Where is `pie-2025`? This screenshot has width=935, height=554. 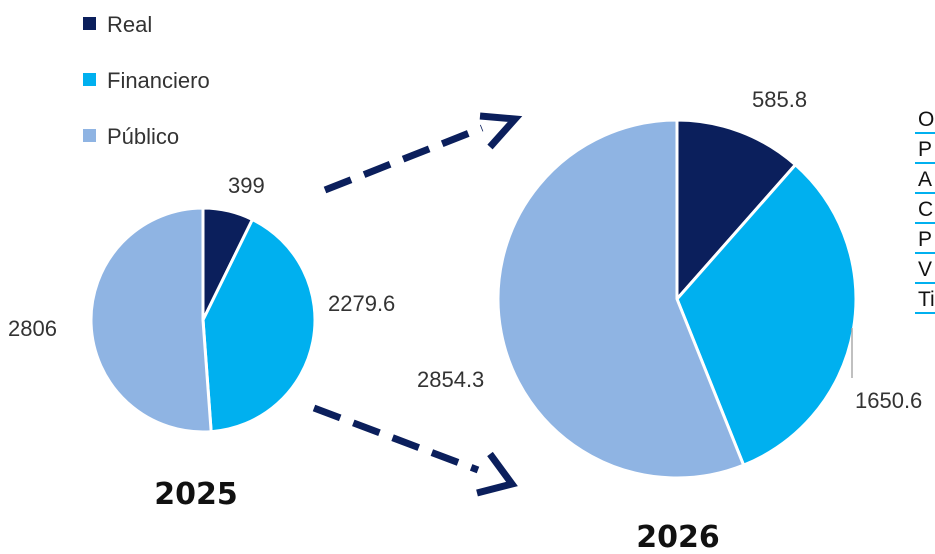
pie-2025 is located at coordinates (203, 320).